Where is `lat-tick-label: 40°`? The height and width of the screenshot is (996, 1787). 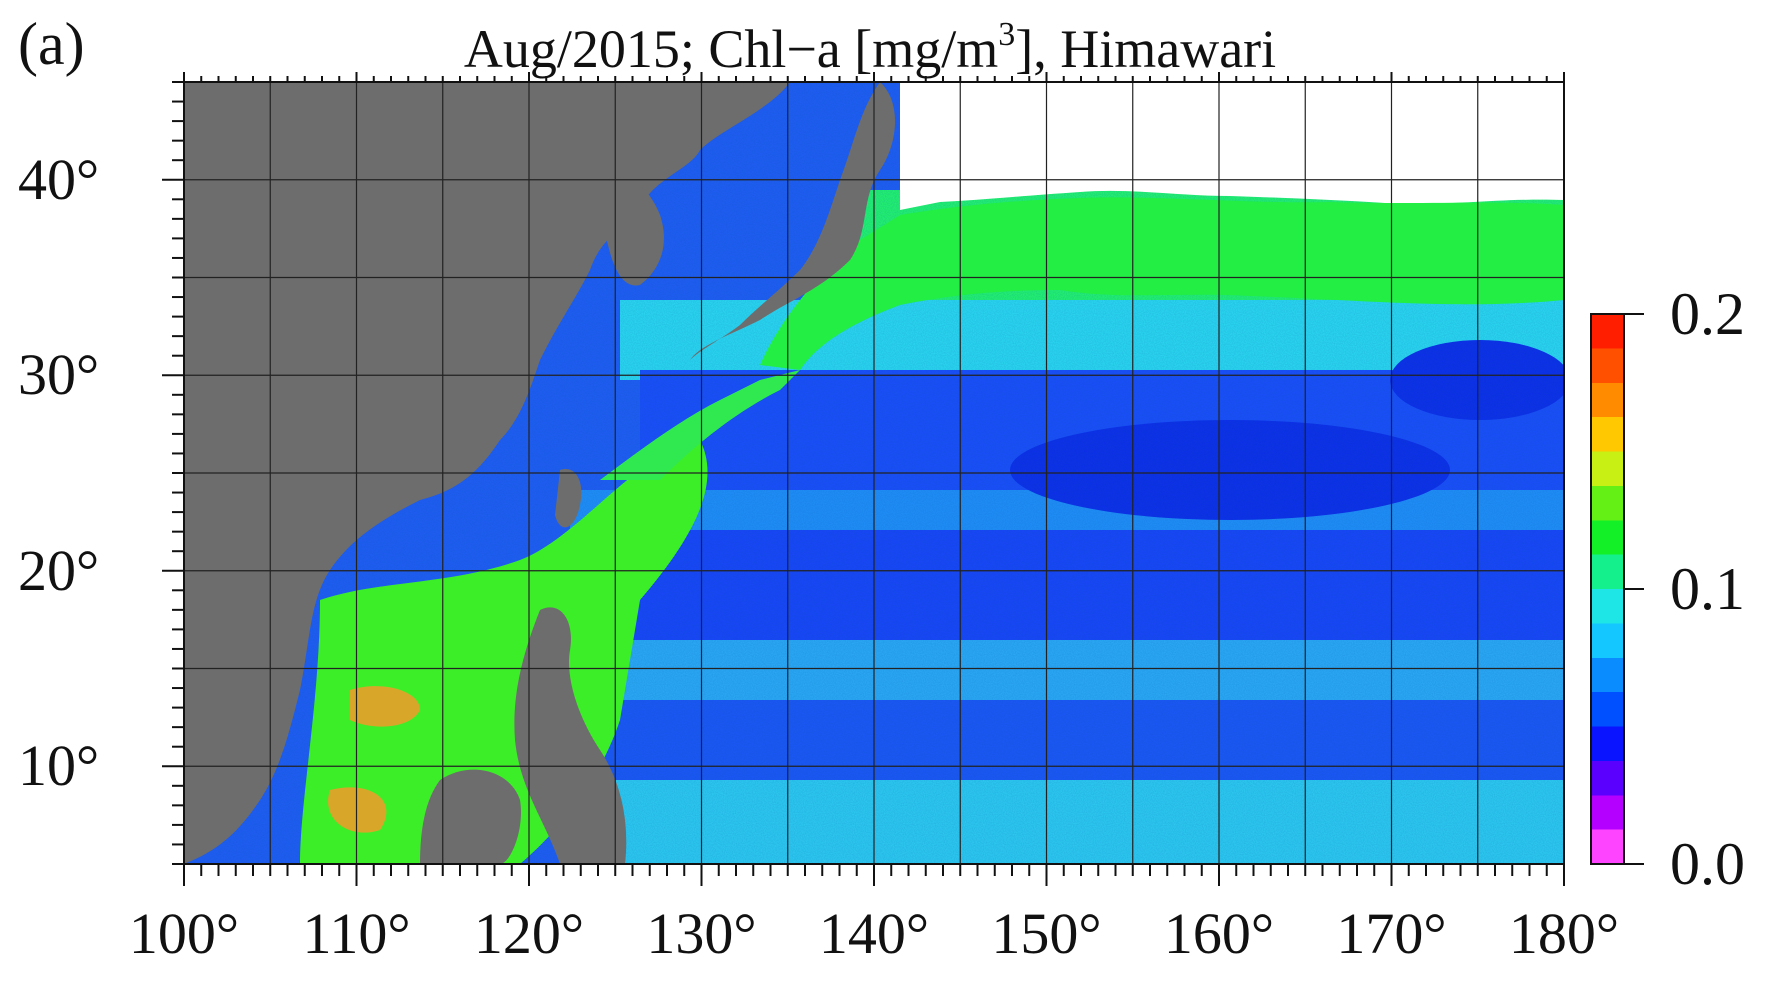
lat-tick-label: 40° is located at coordinates (59, 179).